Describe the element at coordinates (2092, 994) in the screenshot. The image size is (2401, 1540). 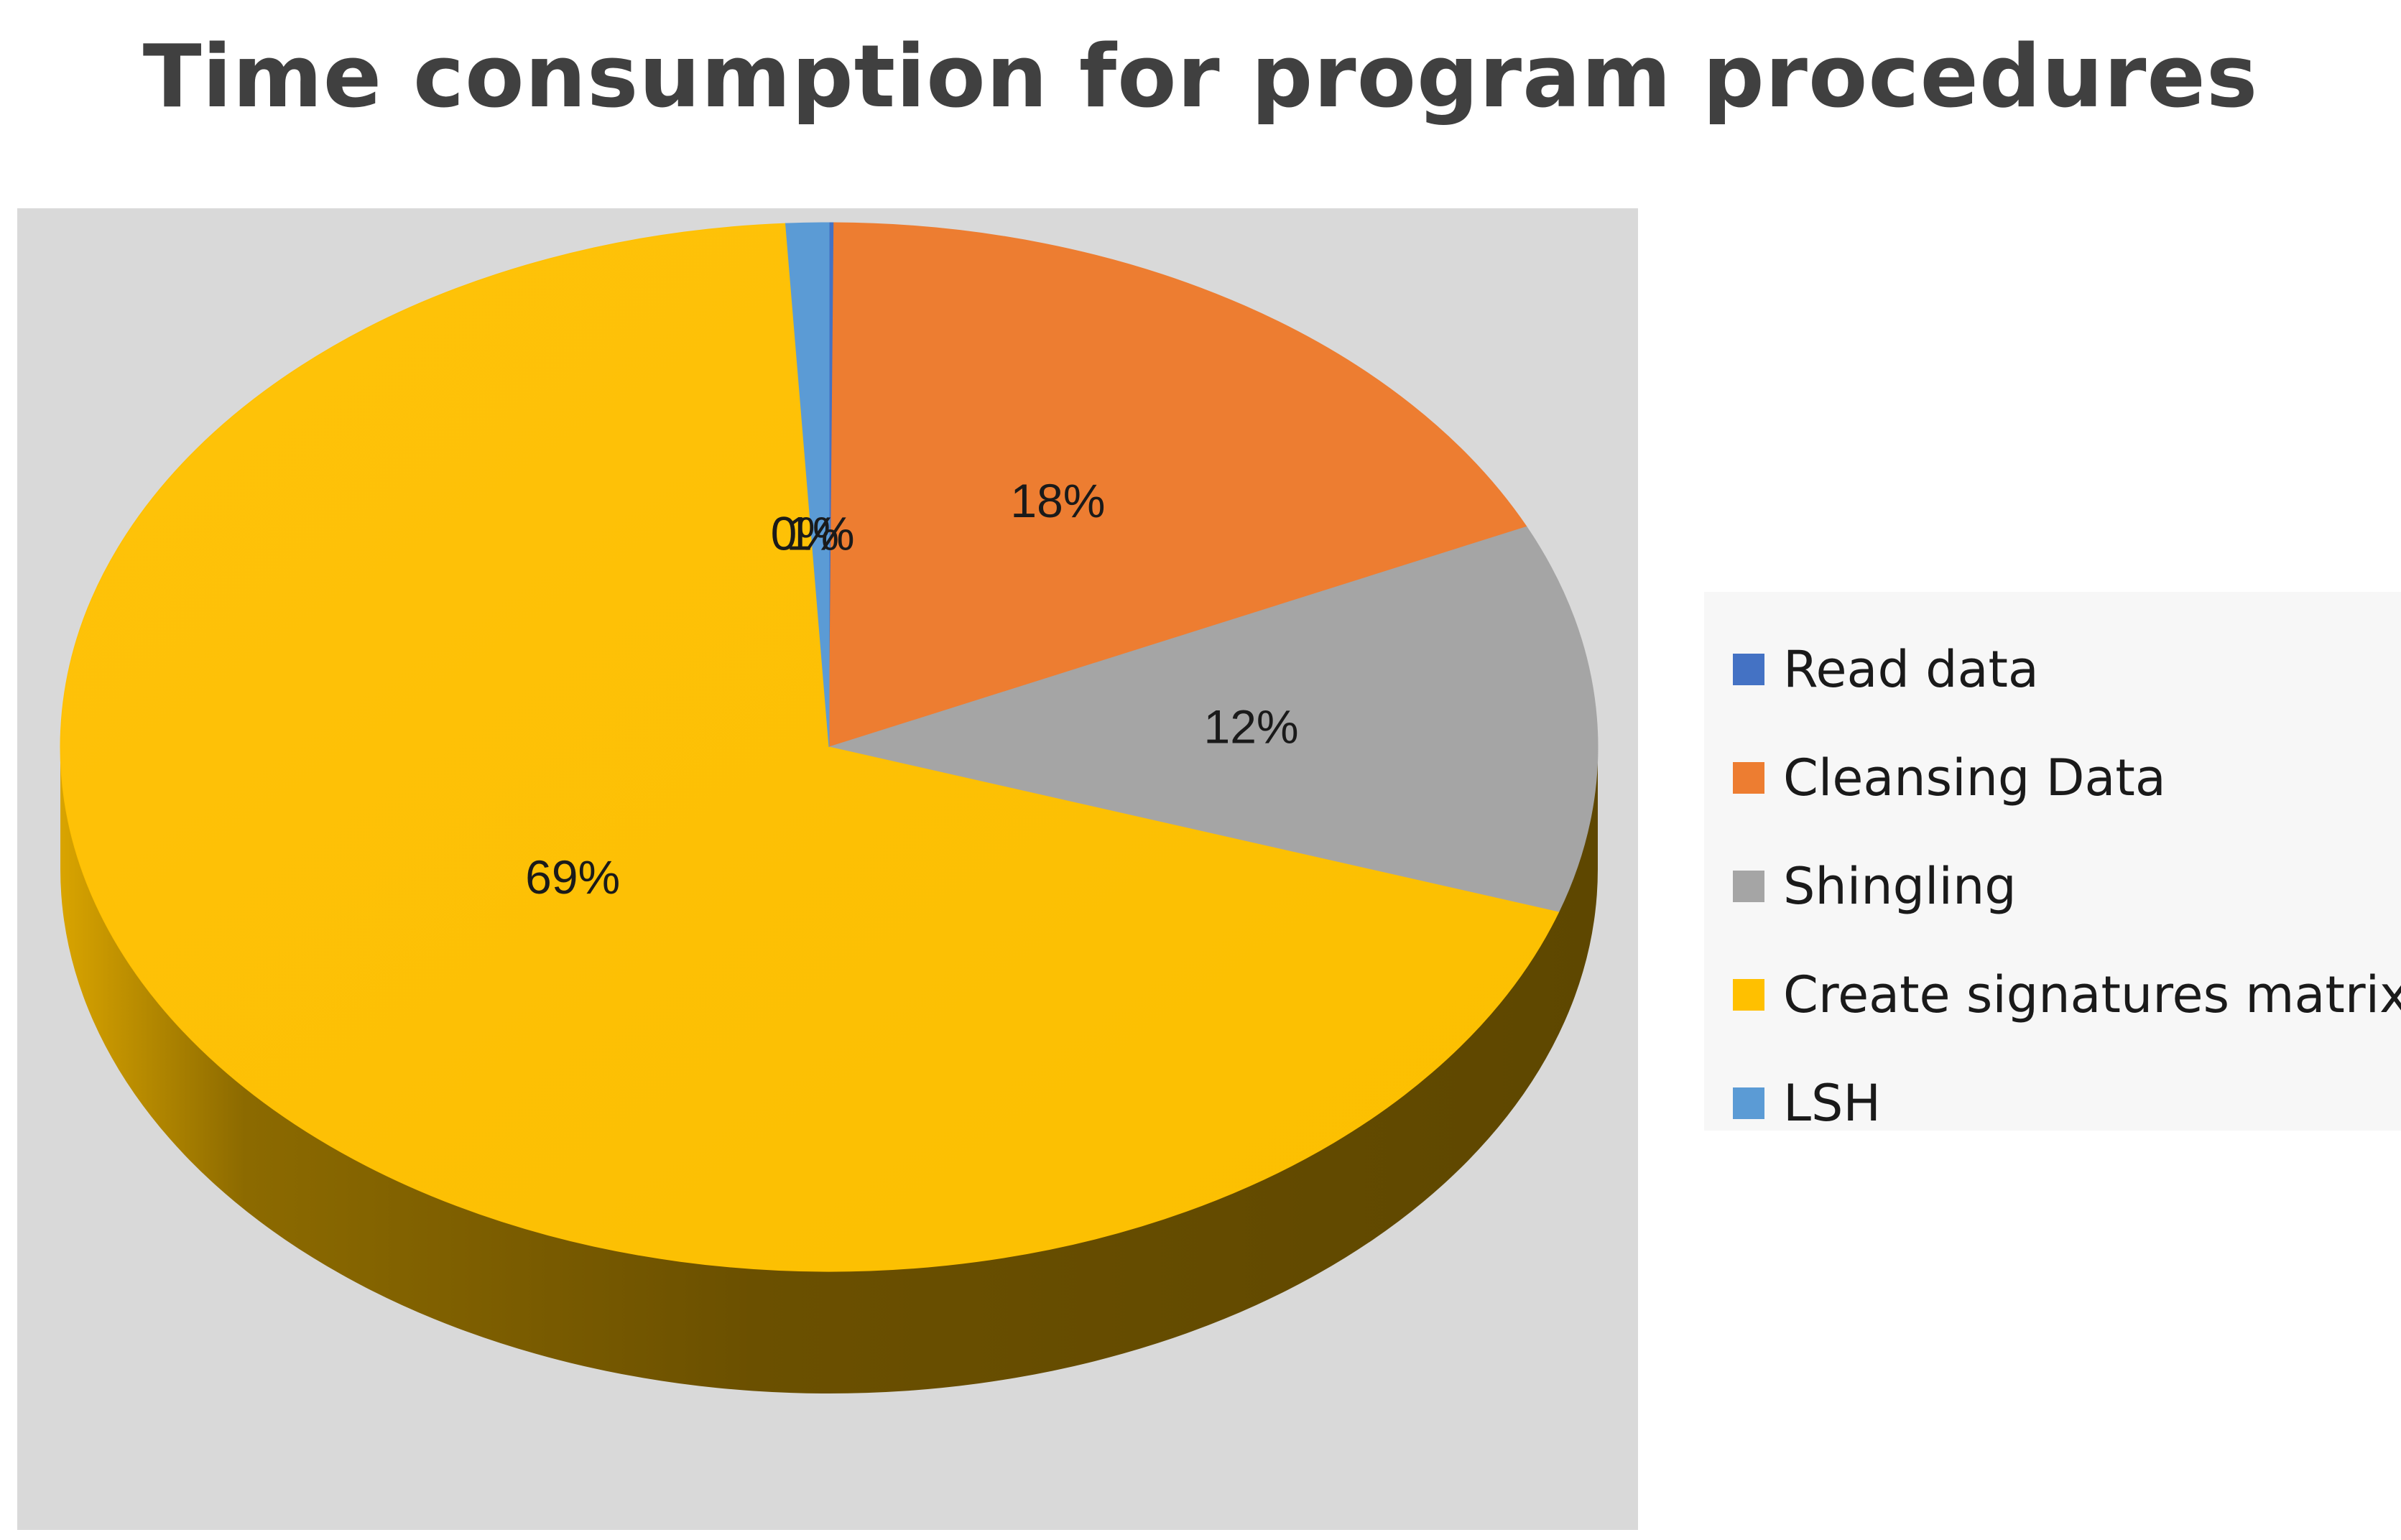
I see `legend-label: Create signatures matrix` at that location.